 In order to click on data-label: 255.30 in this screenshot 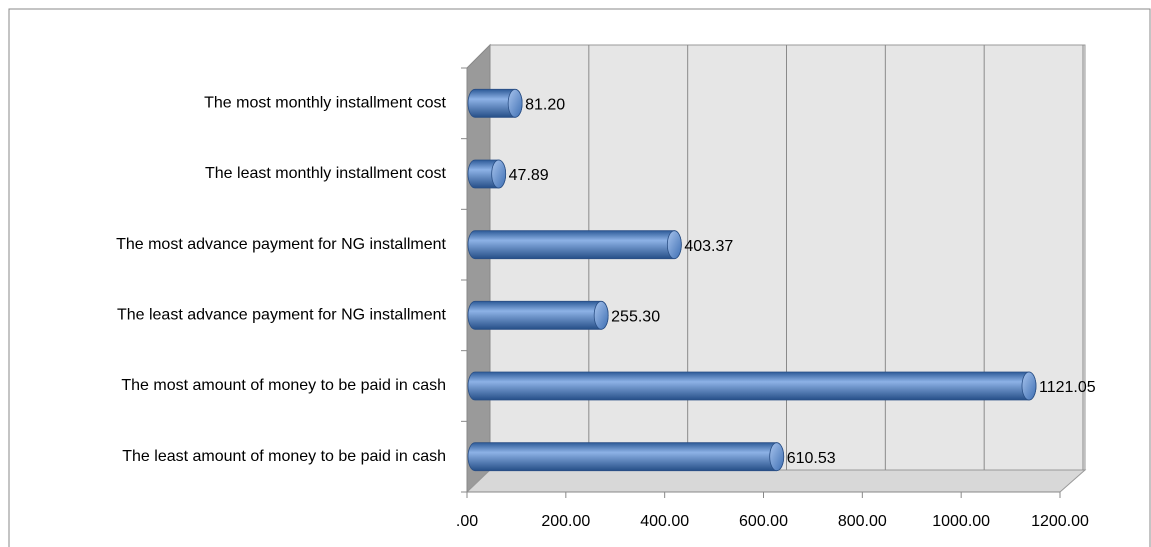, I will do `click(635, 317)`.